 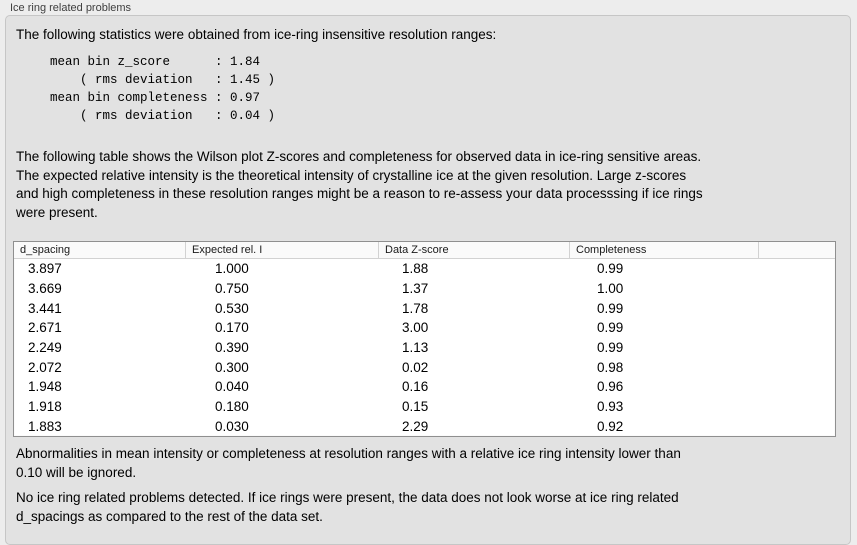 I want to click on table-cell: 0.92, so click(x=610, y=426).